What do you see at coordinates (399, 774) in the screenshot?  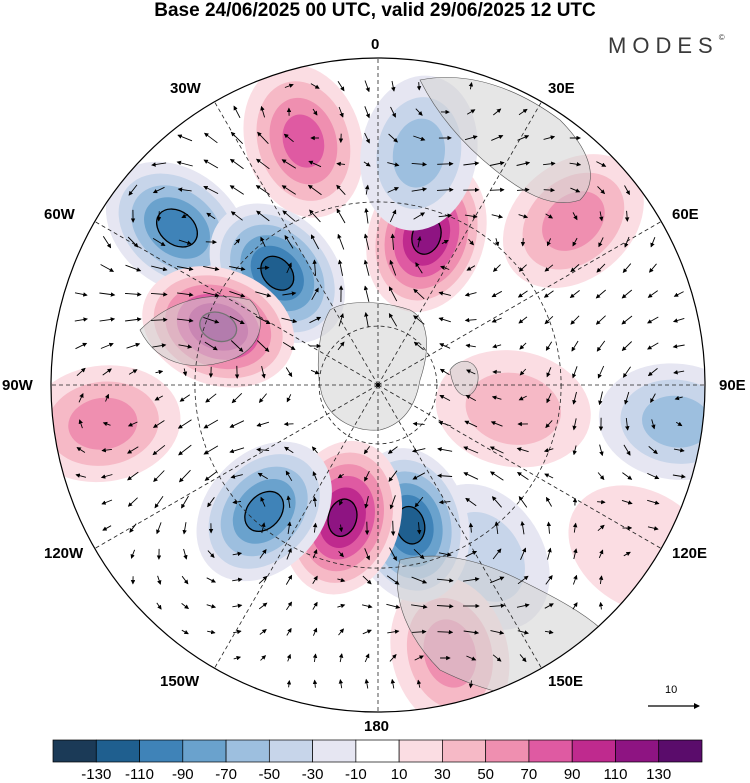 I see `colorbar-tick-label: 10` at bounding box center [399, 774].